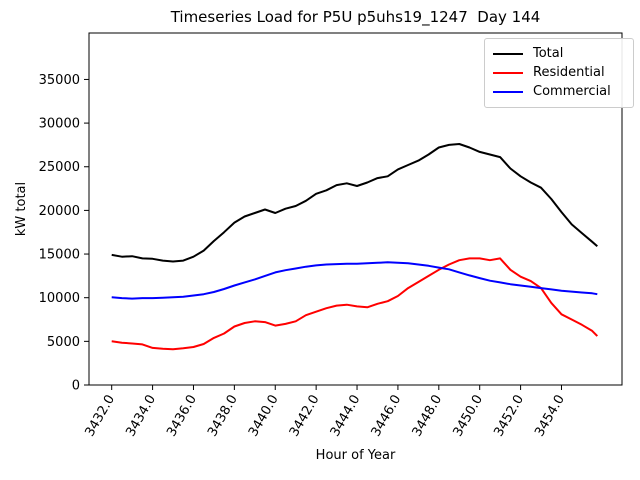 This screenshot has height=480, width=640. I want to click on legend: Total Residential Commercial, so click(559, 73).